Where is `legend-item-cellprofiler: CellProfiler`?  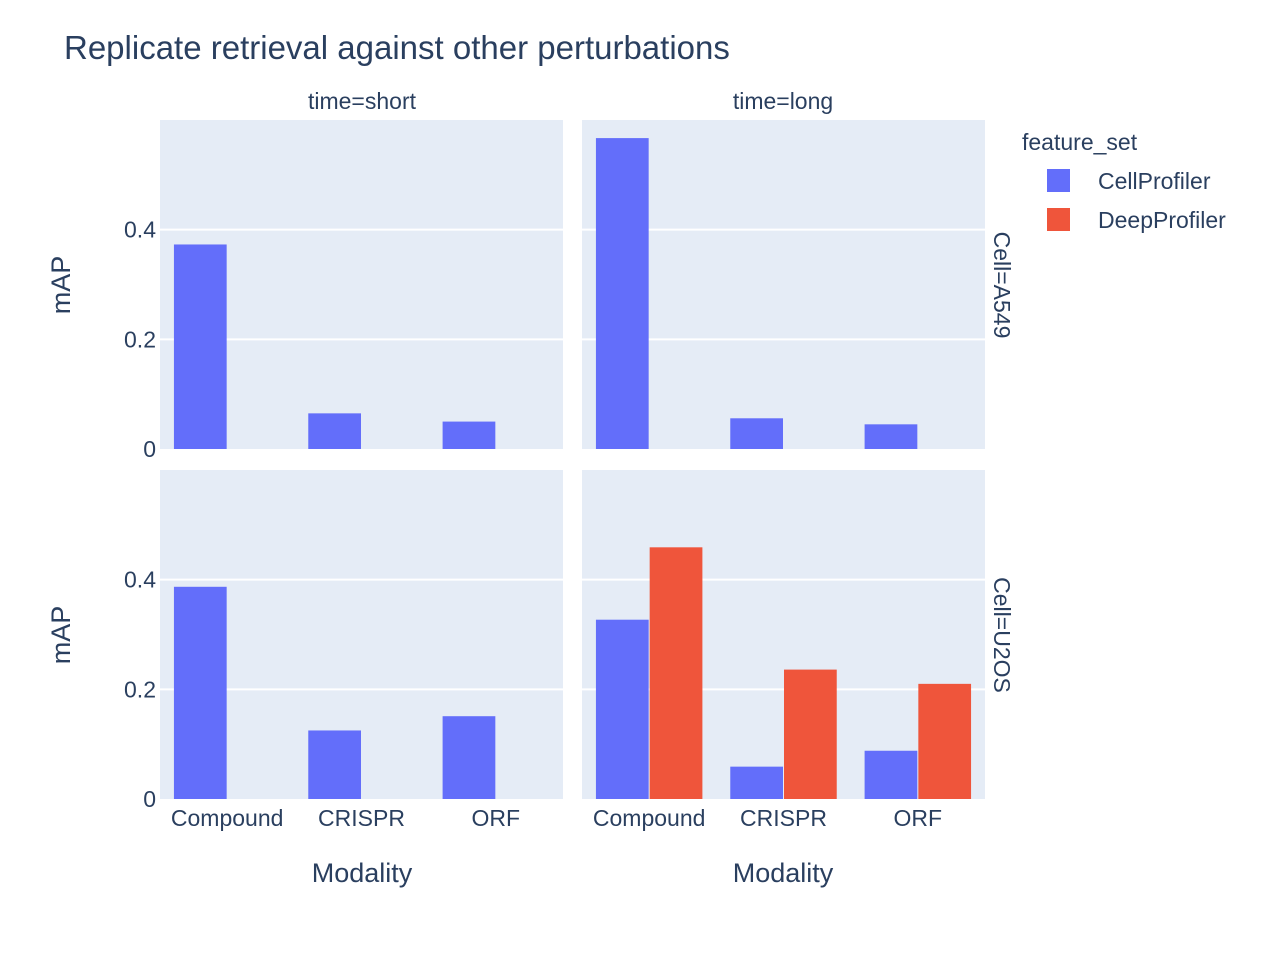 legend-item-cellprofiler: CellProfiler is located at coordinates (1129, 181).